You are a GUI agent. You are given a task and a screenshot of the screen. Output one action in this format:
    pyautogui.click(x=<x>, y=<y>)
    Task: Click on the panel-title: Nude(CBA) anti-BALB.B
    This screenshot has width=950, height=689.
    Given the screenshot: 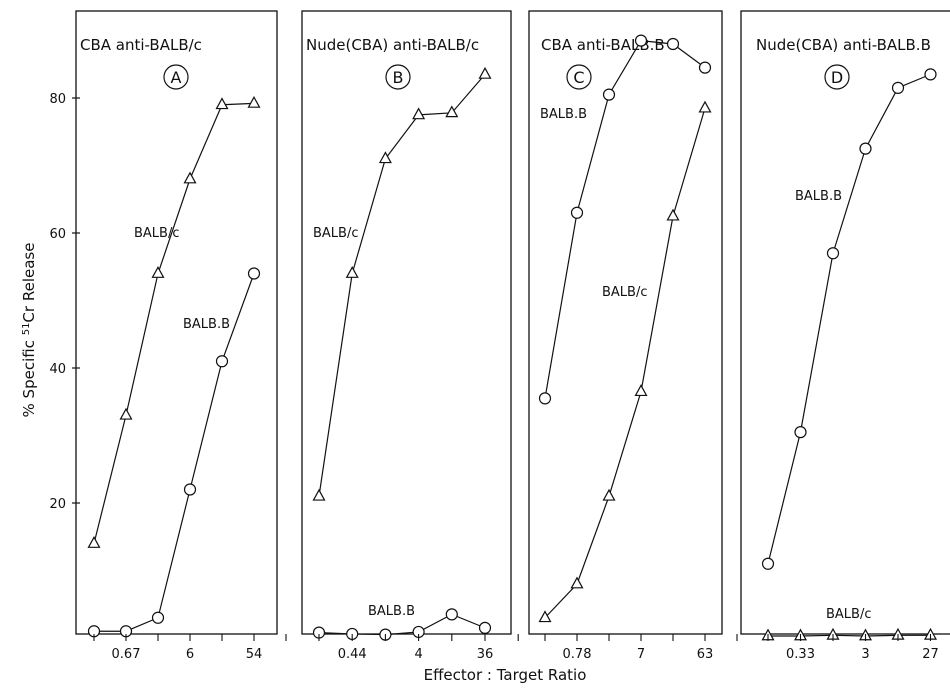 What is the action you would take?
    pyautogui.click(x=843, y=45)
    